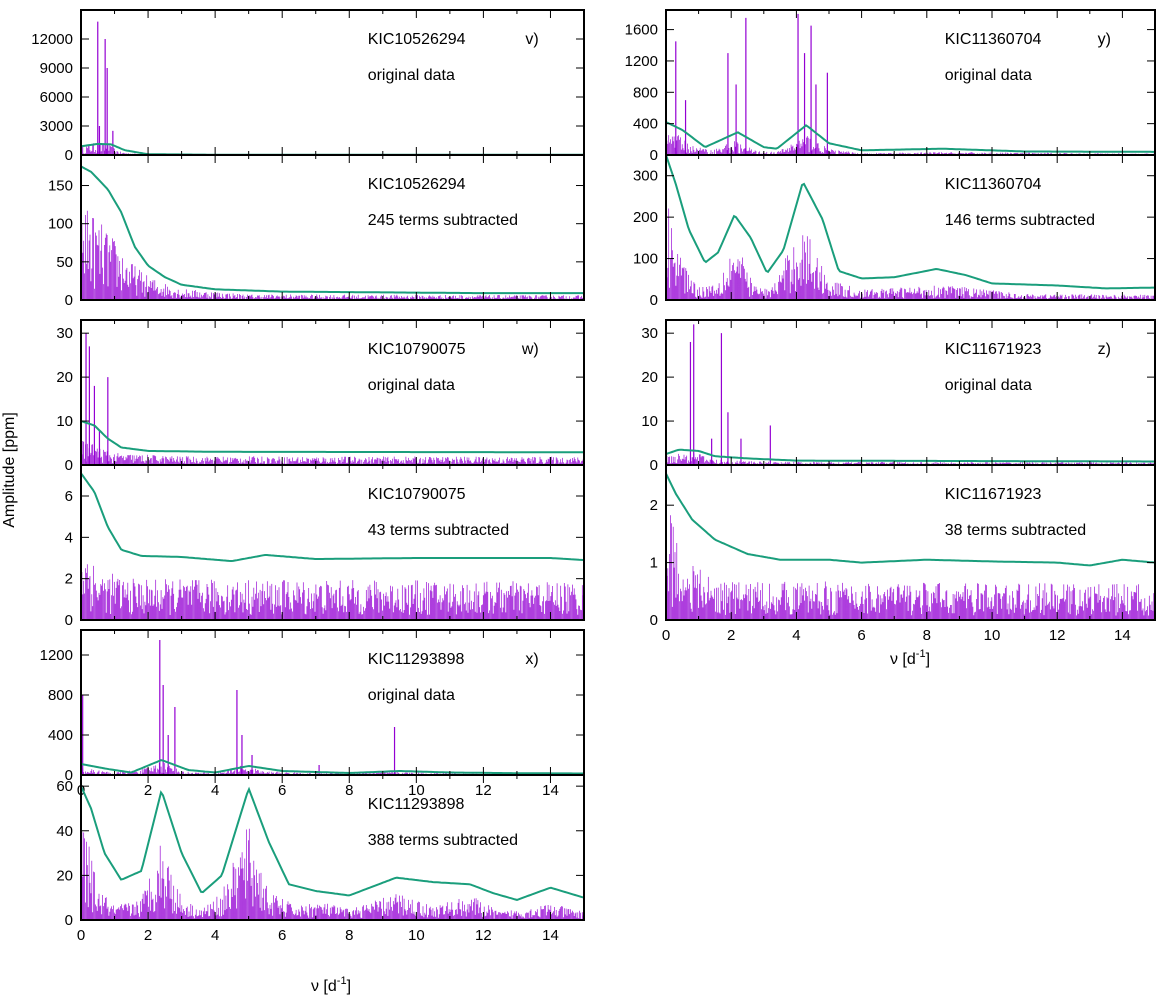  I want to click on panel-tag-label: w), so click(530, 349).